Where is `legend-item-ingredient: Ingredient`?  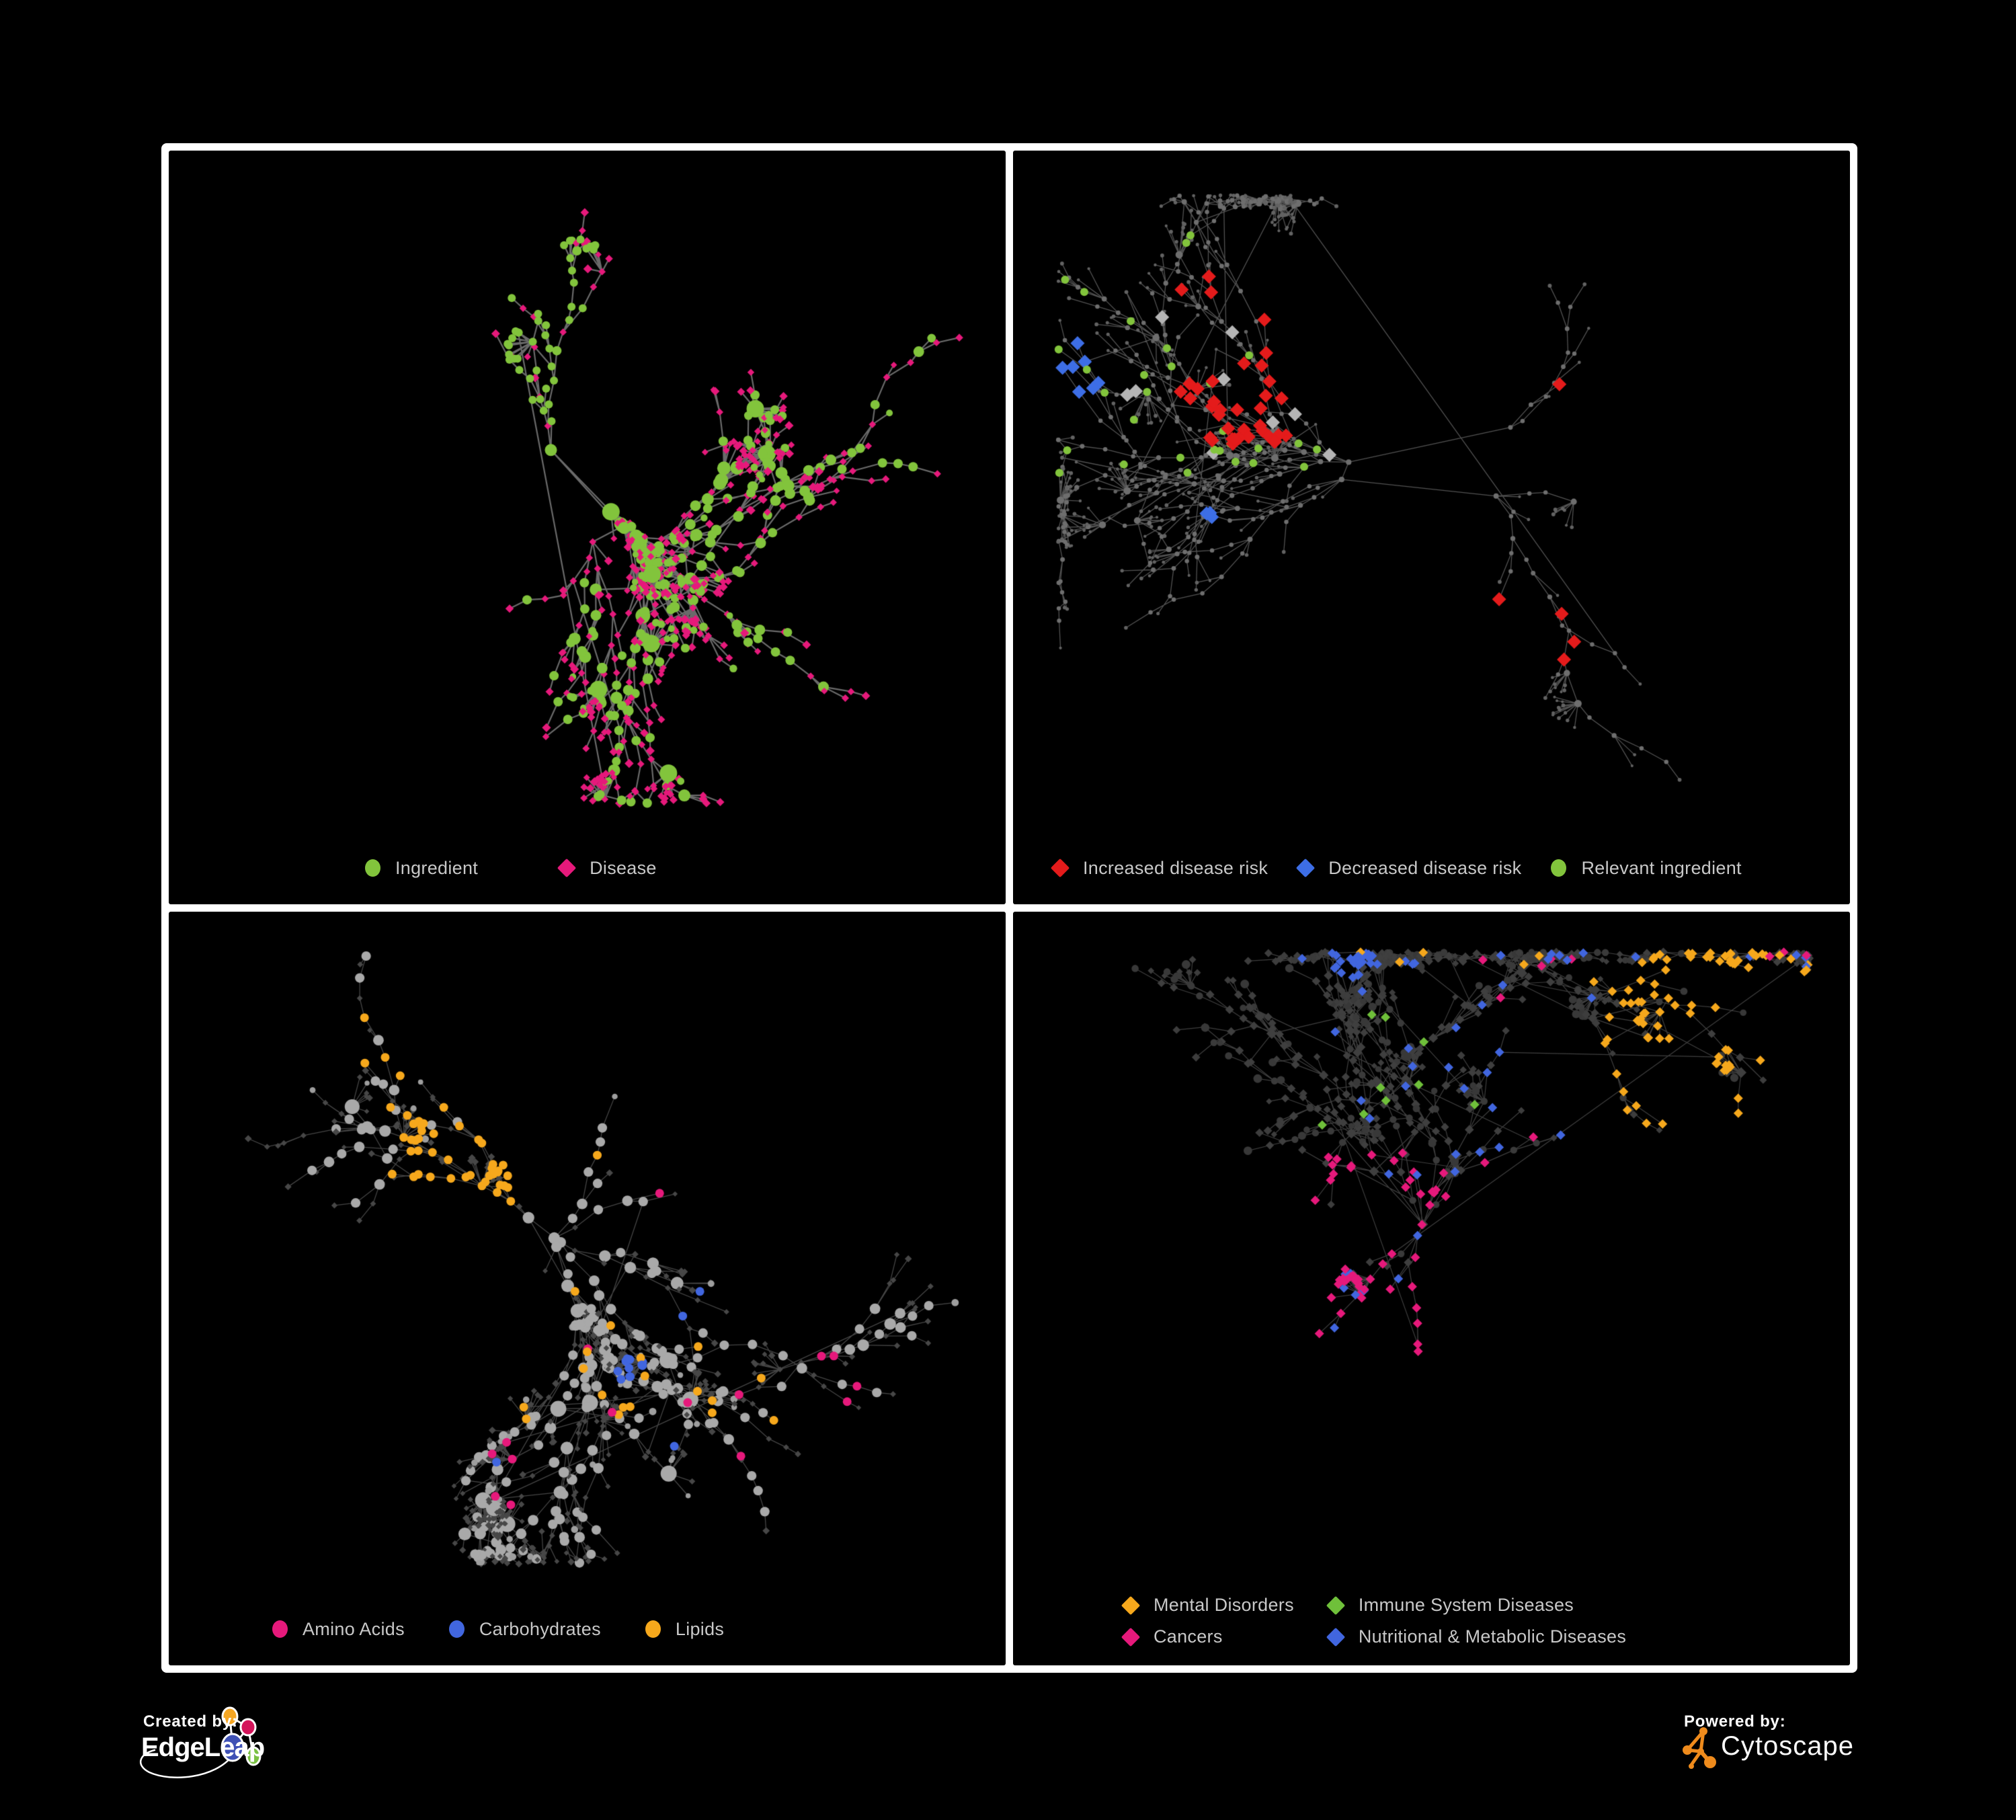 legend-item-ingredient: Ingredient is located at coordinates (421, 868).